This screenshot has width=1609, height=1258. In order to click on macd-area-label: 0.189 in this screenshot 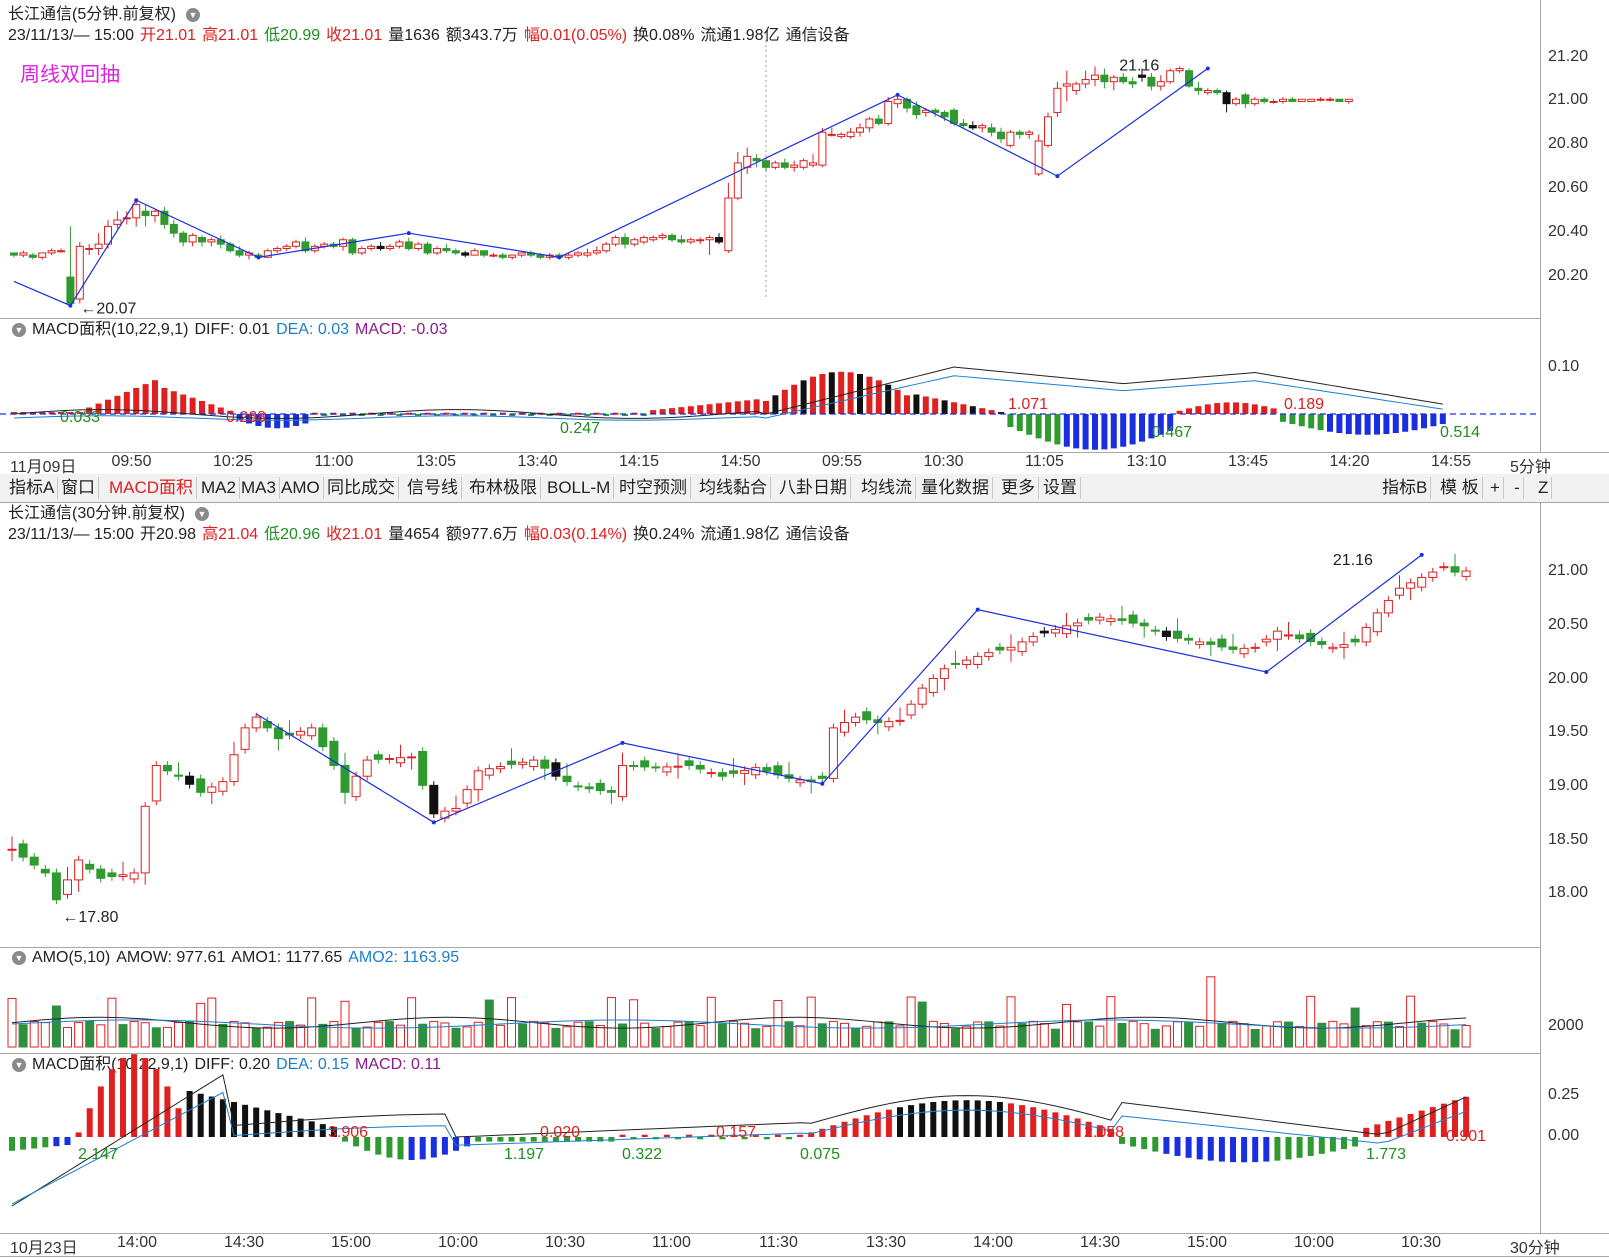, I will do `click(1304, 404)`.